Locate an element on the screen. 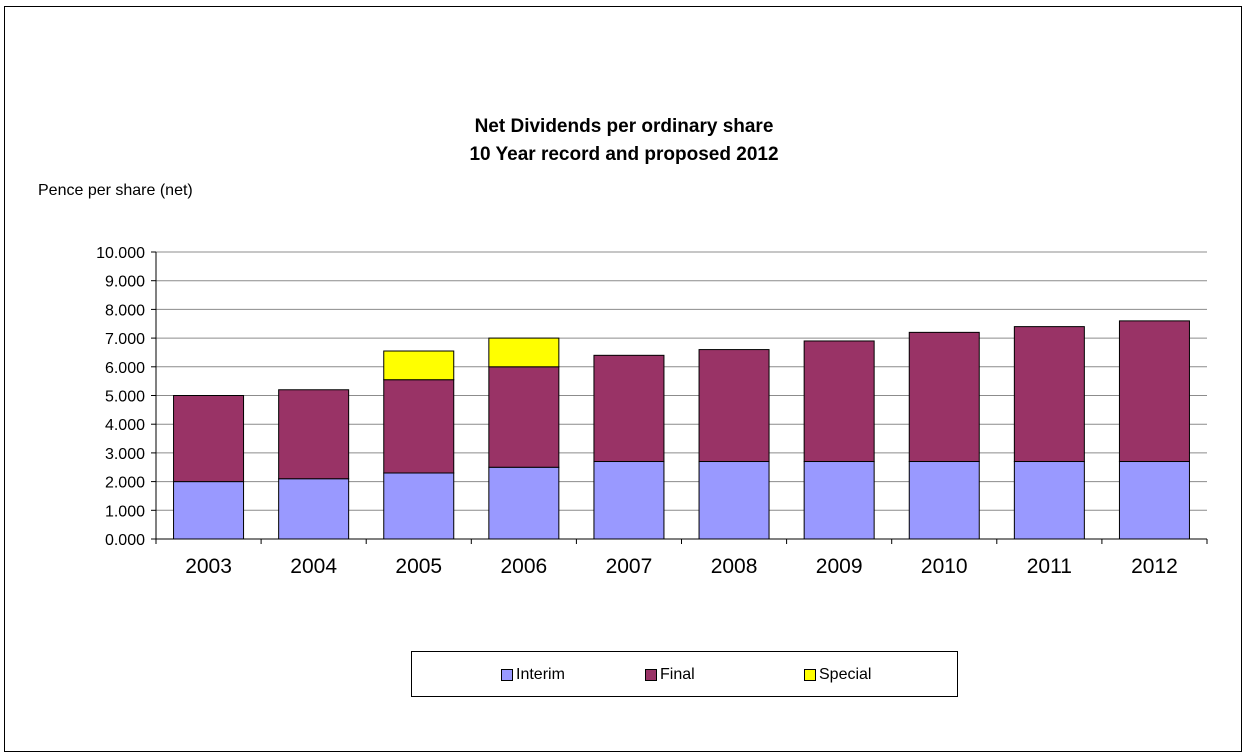 The image size is (1248, 756). legend-swatch-final is located at coordinates (651, 675).